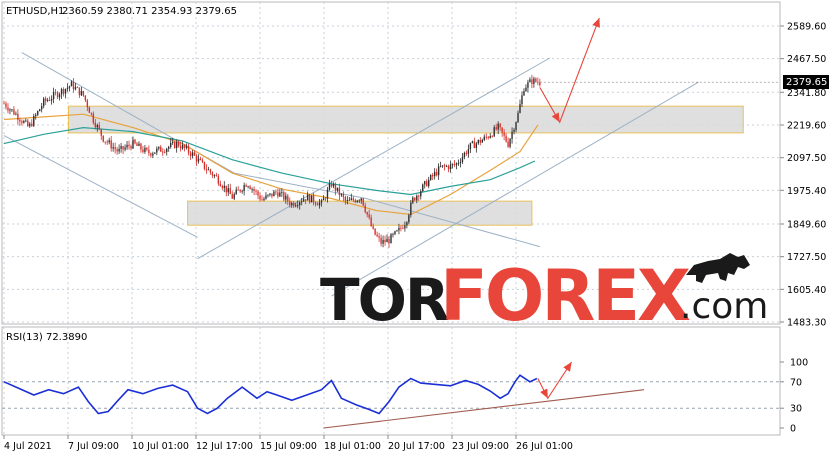 This screenshot has height=460, width=834. I want to click on watermark-layer: TOR FOREX .com, so click(544, 295).